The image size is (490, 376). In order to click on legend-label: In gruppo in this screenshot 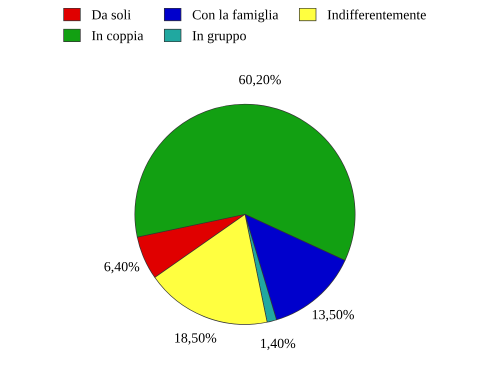, I will do `click(219, 37)`.